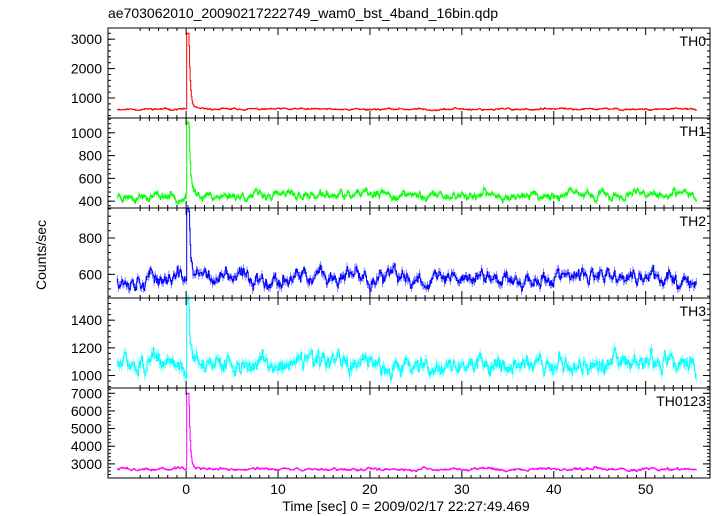  Describe the element at coordinates (693, 131) in the screenshot. I see `panel-label-th1: TH1` at that location.